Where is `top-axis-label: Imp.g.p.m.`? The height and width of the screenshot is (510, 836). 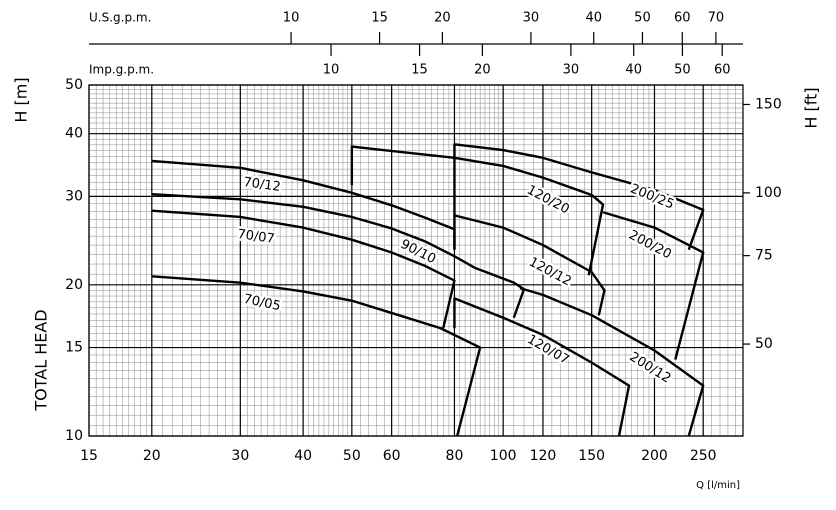
top-axis-label: Imp.g.p.m. is located at coordinates (121, 70).